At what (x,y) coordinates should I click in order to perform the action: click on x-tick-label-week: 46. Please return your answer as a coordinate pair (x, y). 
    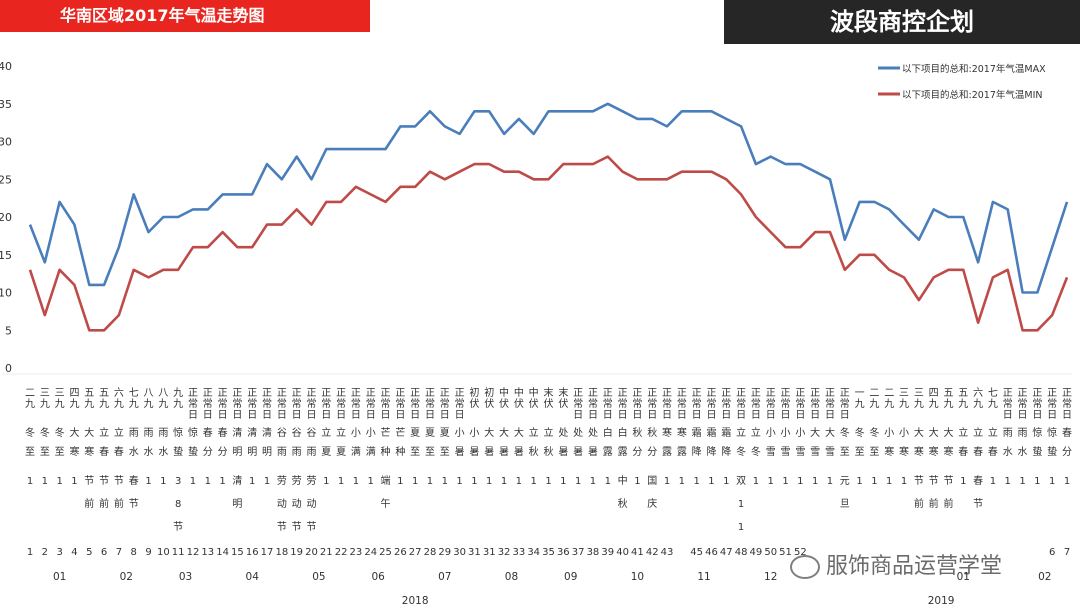
    Looking at the image, I should click on (711, 552).